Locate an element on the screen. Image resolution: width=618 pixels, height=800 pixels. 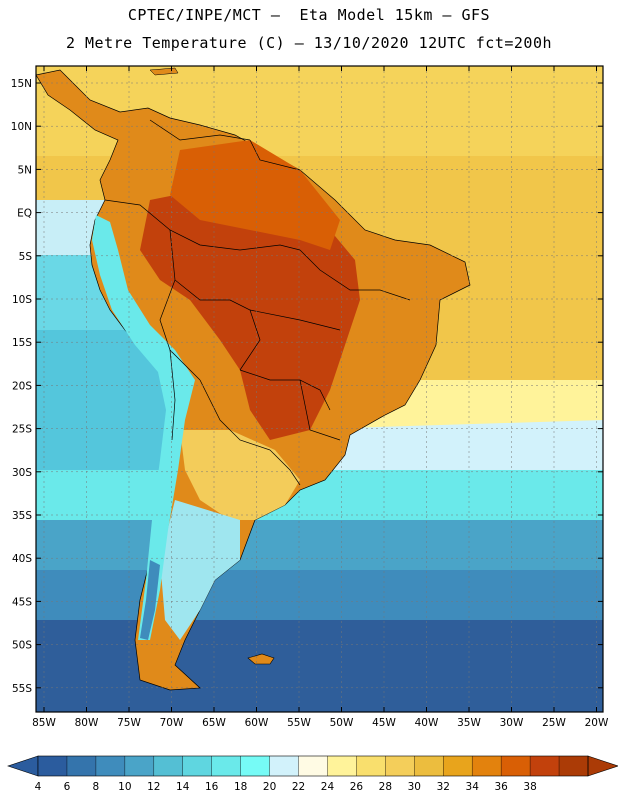
falkland-islands is located at coordinates (261, 659).